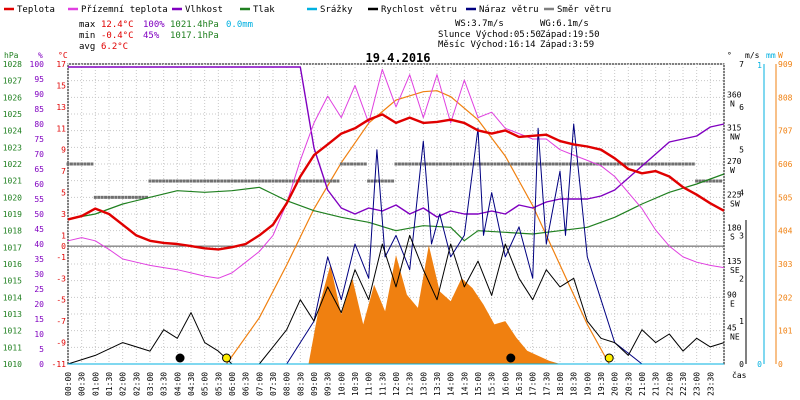 The height and width of the screenshot is (400, 800). What do you see at coordinates (732, 294) in the screenshot?
I see `direction-tick-degrees: 90` at bounding box center [732, 294].